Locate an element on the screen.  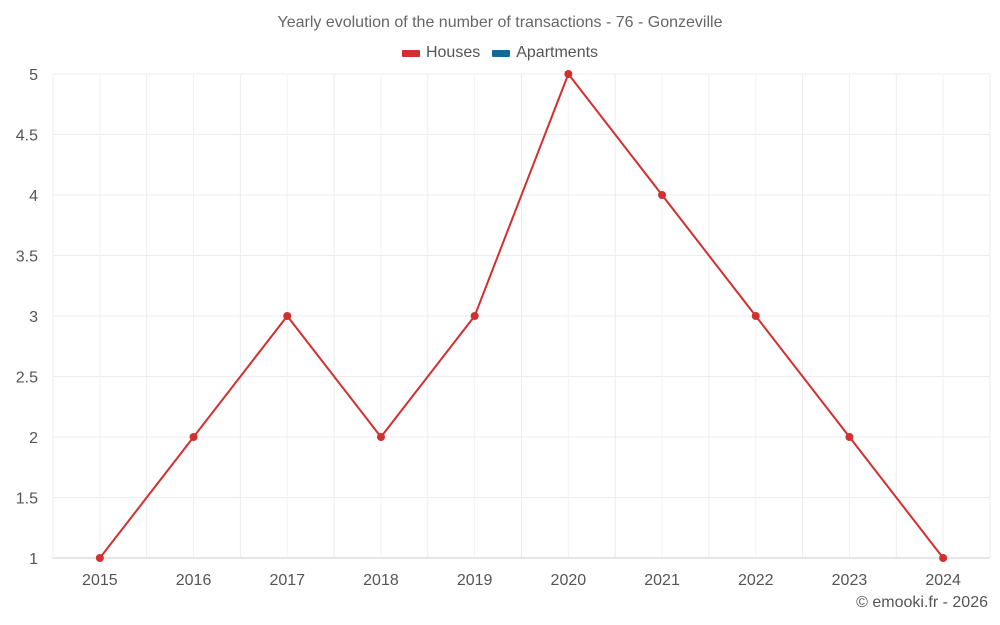
y-tick-label: 4 is located at coordinates (33, 196).